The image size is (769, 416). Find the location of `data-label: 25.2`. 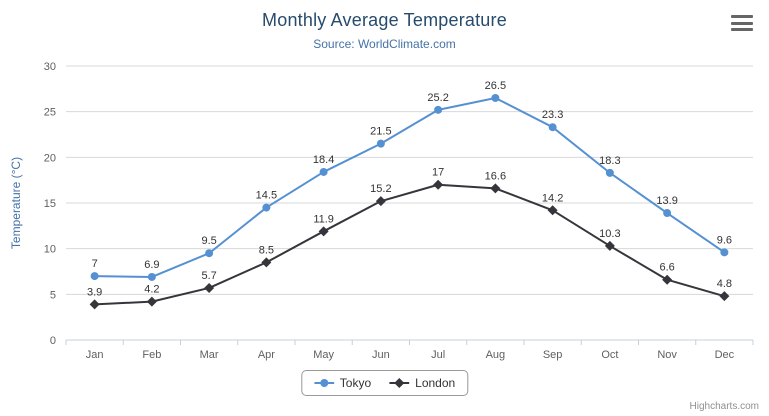

data-label: 25.2 is located at coordinates (437, 98).